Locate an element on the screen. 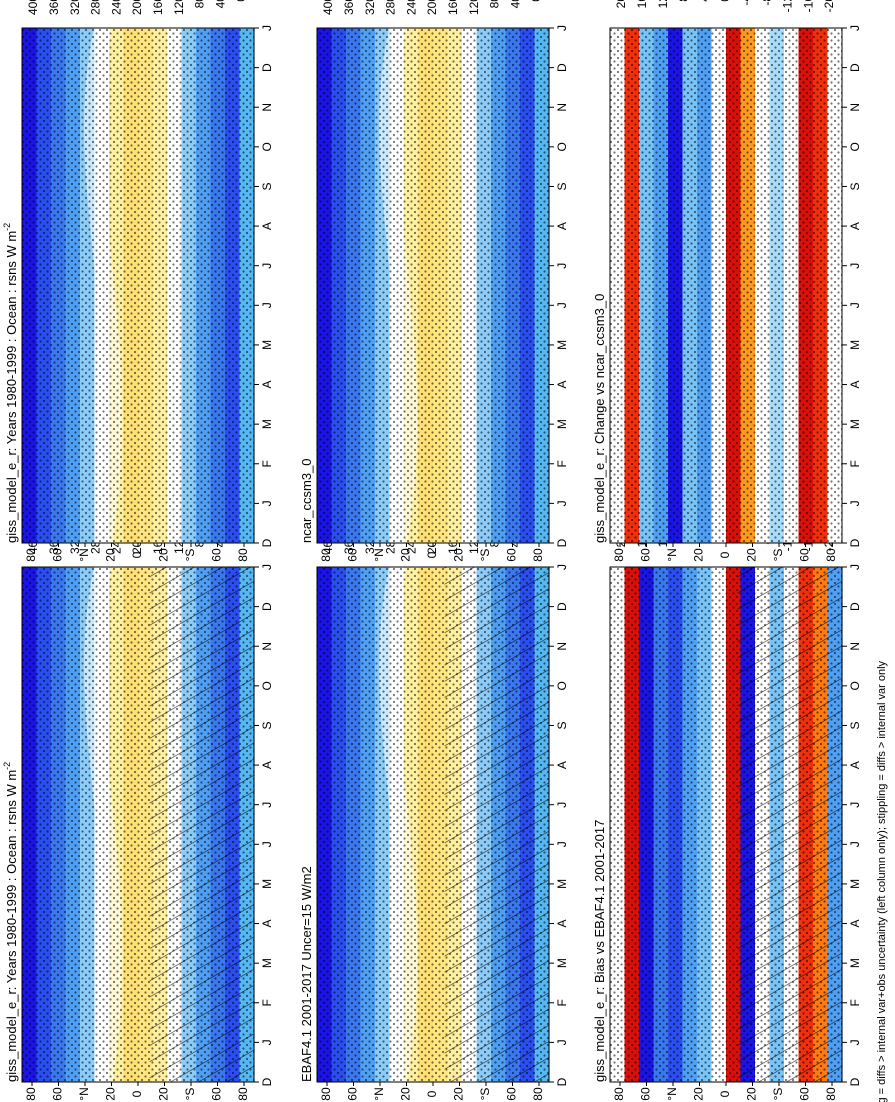 This screenshot has width=895, height=1102. colorbar-tick-label: -20 is located at coordinates (829, 6).